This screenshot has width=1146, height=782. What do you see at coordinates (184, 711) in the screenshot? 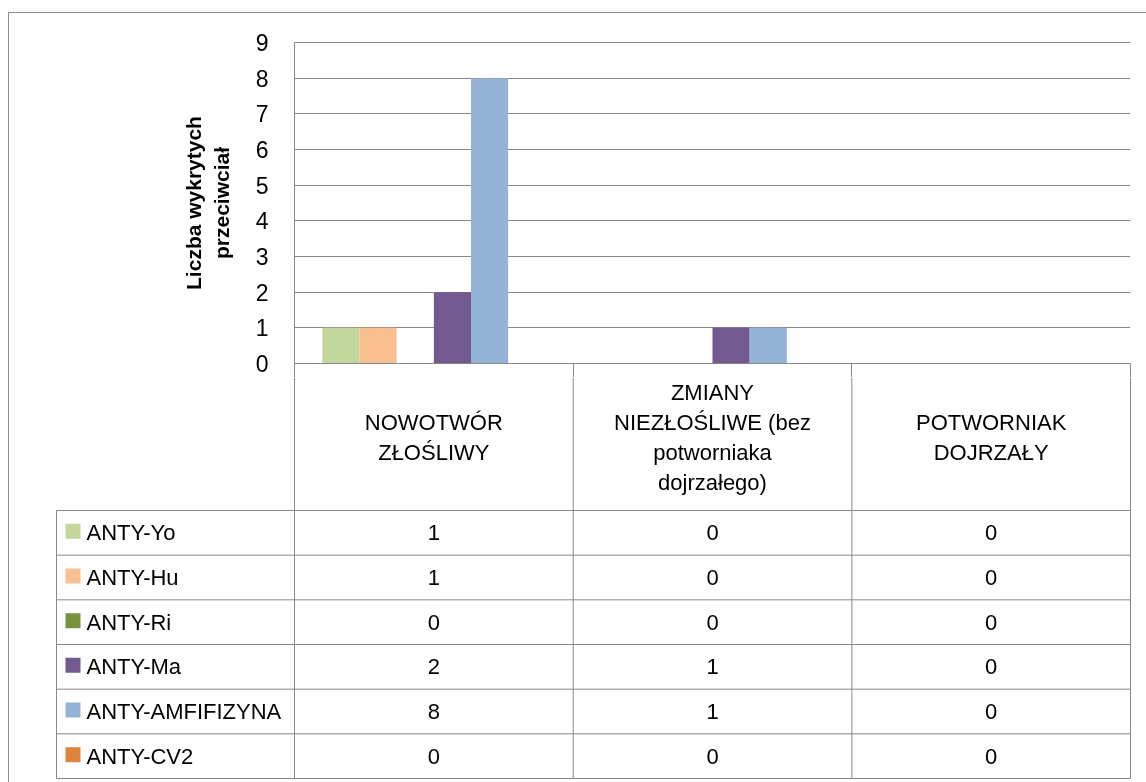
I see `legend-label: ANTY-AMFIFIZYNA` at bounding box center [184, 711].